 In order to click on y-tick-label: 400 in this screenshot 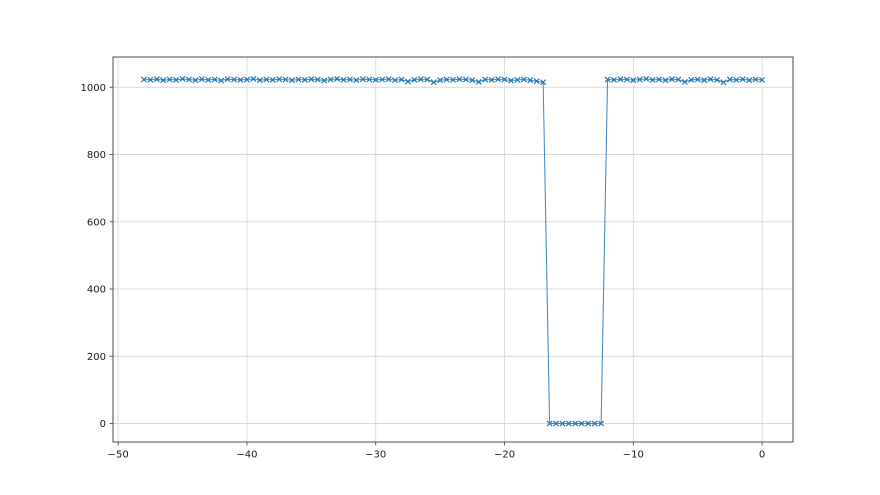, I will do `click(96, 290)`.